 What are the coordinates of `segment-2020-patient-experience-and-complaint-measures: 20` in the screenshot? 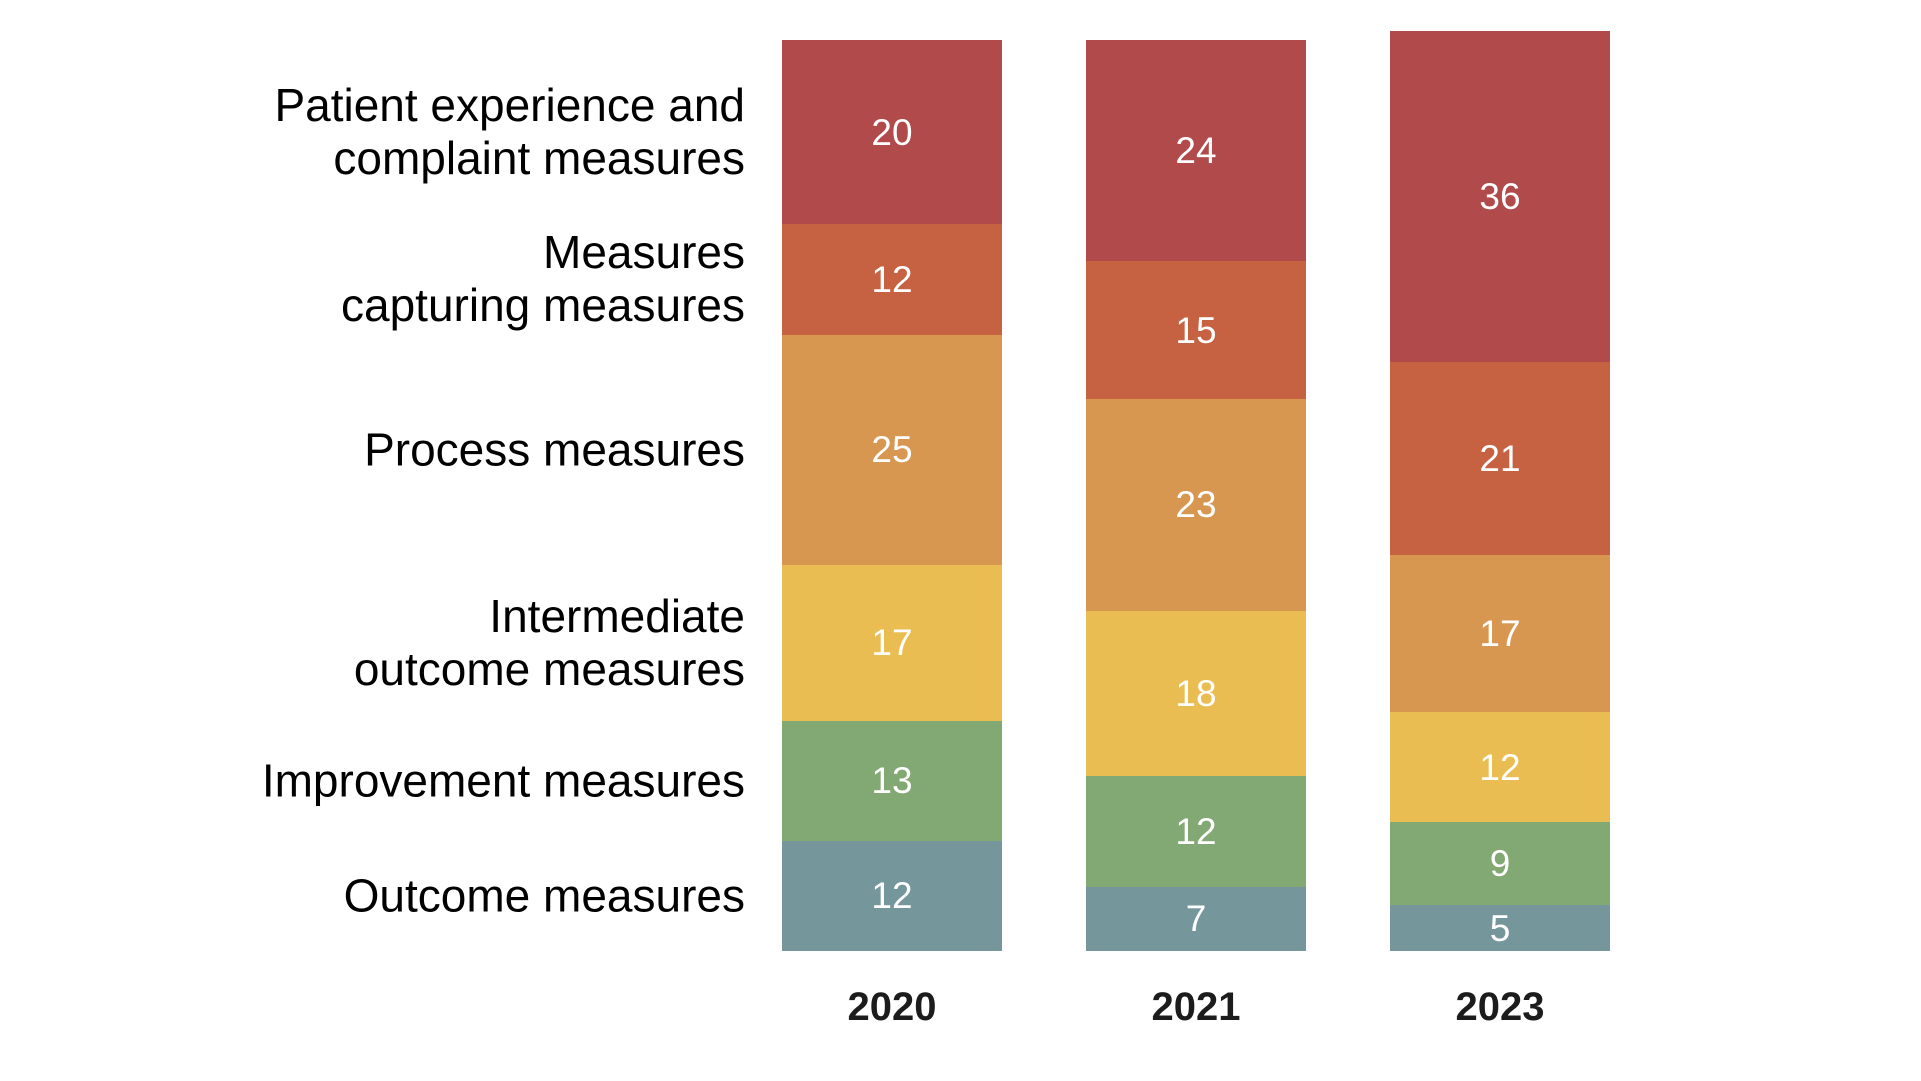 It's located at (892, 132).